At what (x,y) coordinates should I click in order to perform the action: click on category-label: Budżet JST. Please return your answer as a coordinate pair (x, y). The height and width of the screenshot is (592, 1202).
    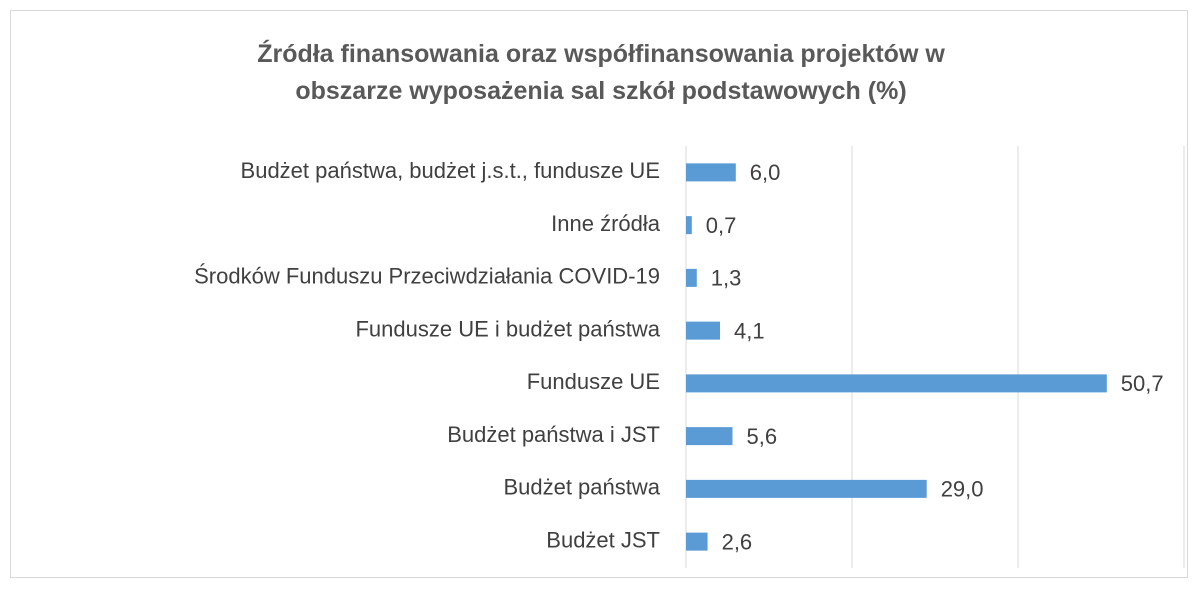
    Looking at the image, I should click on (603, 539).